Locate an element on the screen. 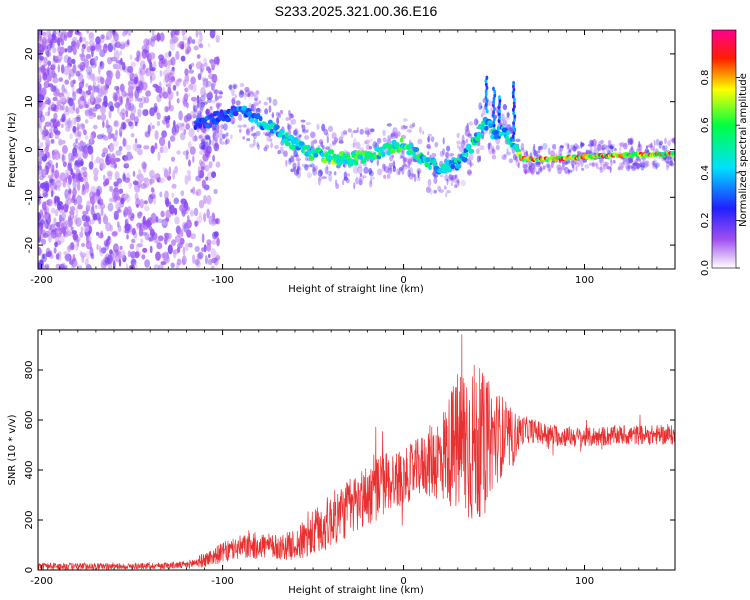 This screenshot has height=600, width=750. colorbar-tick-label: 0.4 is located at coordinates (705, 173).